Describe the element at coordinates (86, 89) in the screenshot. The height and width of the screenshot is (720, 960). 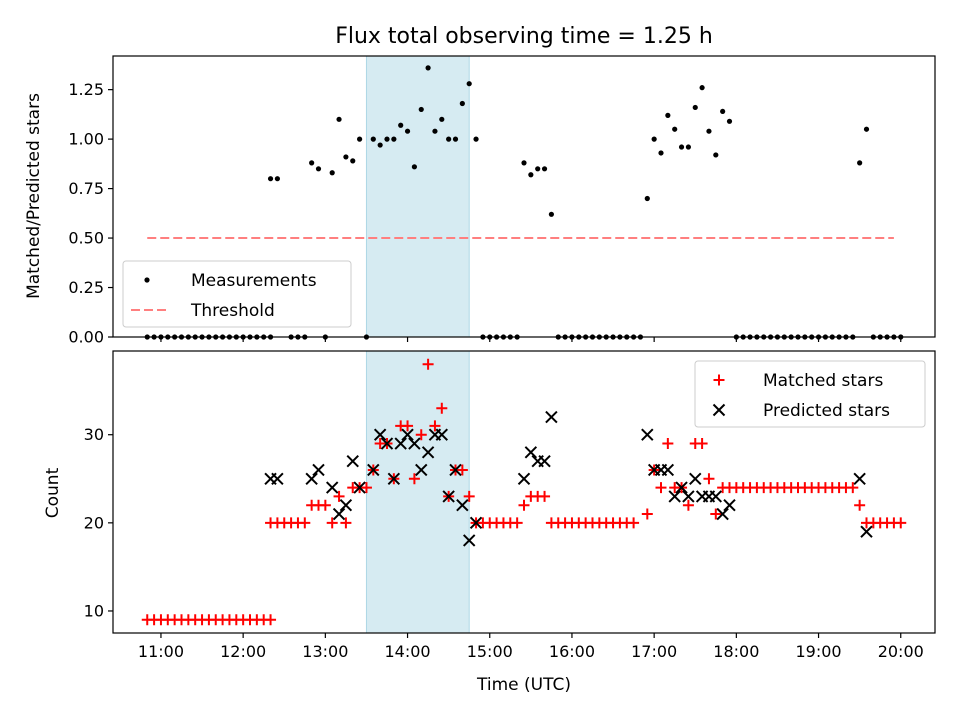
I see `top-y-tick-label: 1.25` at that location.